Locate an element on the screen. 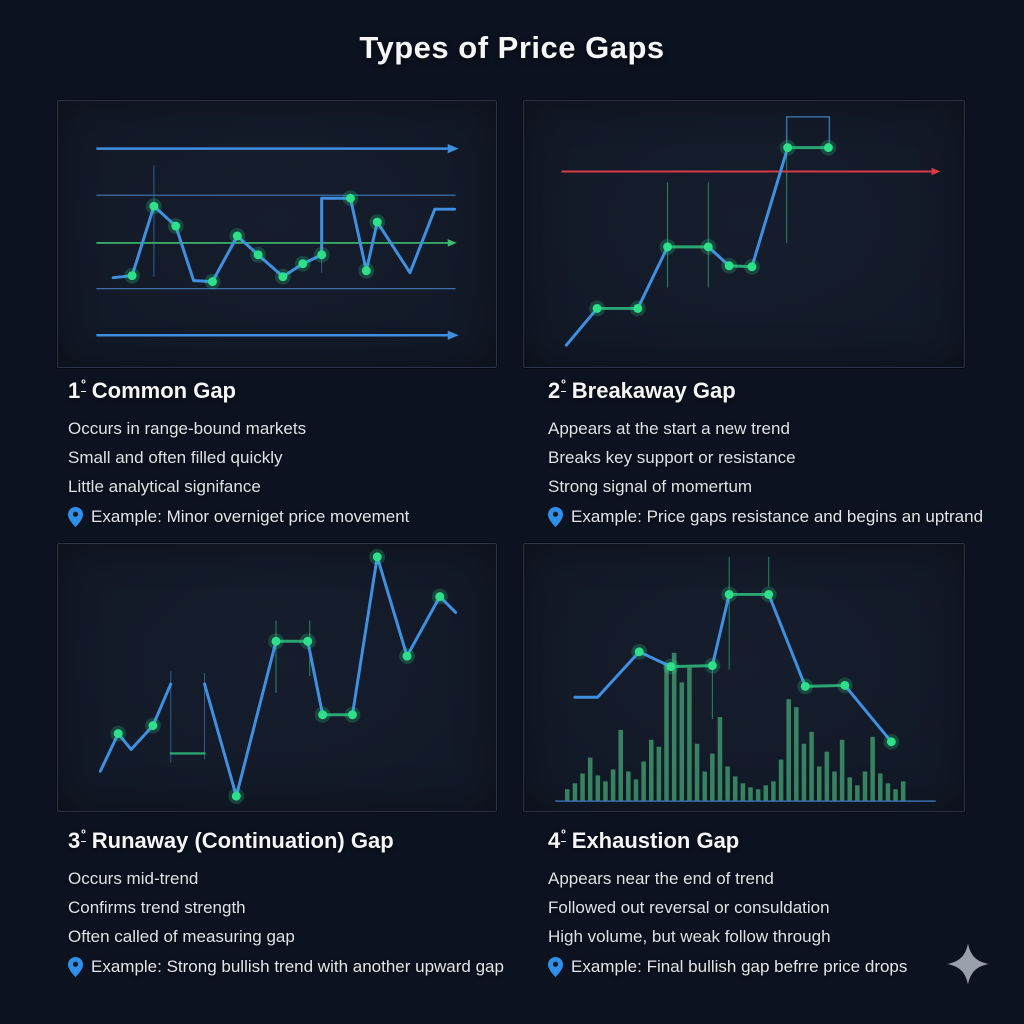  desc-line: Confirms trend strength is located at coordinates (157, 907).